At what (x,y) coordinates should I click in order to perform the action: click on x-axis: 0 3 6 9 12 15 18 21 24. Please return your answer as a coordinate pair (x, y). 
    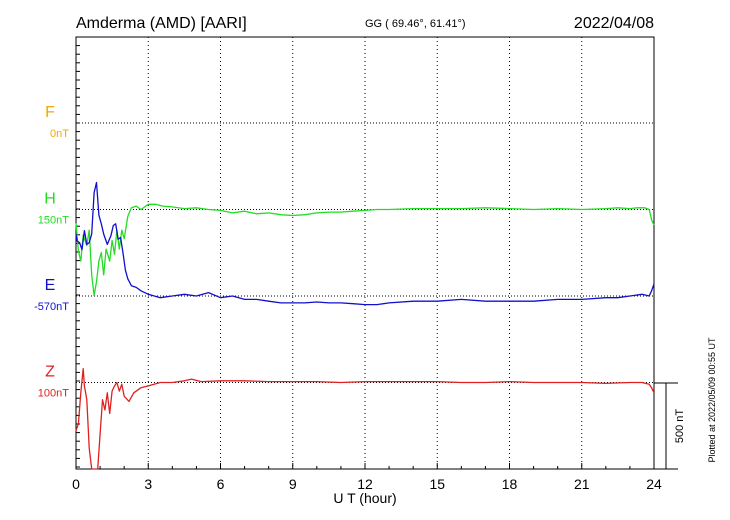
    Looking at the image, I should click on (367, 477).